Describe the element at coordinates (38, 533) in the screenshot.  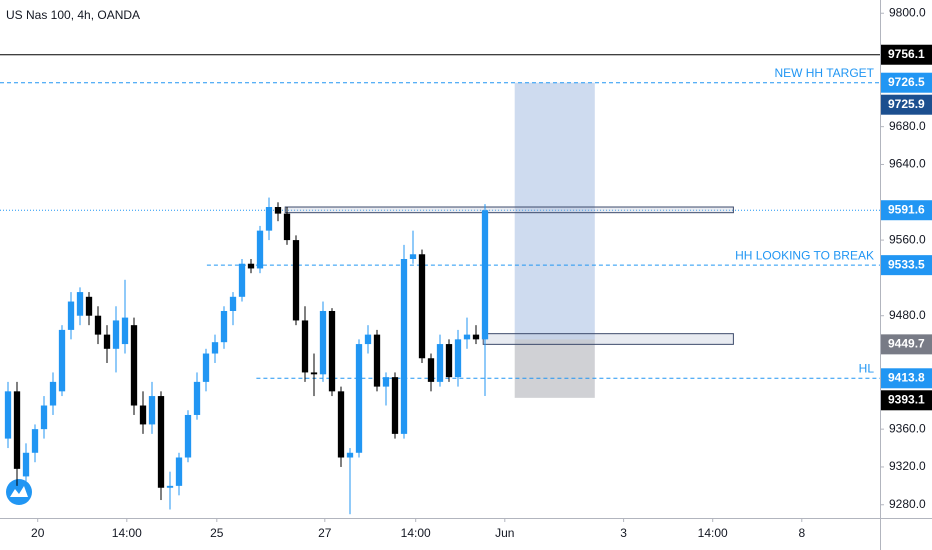
I see `x-tick-label: 20` at that location.